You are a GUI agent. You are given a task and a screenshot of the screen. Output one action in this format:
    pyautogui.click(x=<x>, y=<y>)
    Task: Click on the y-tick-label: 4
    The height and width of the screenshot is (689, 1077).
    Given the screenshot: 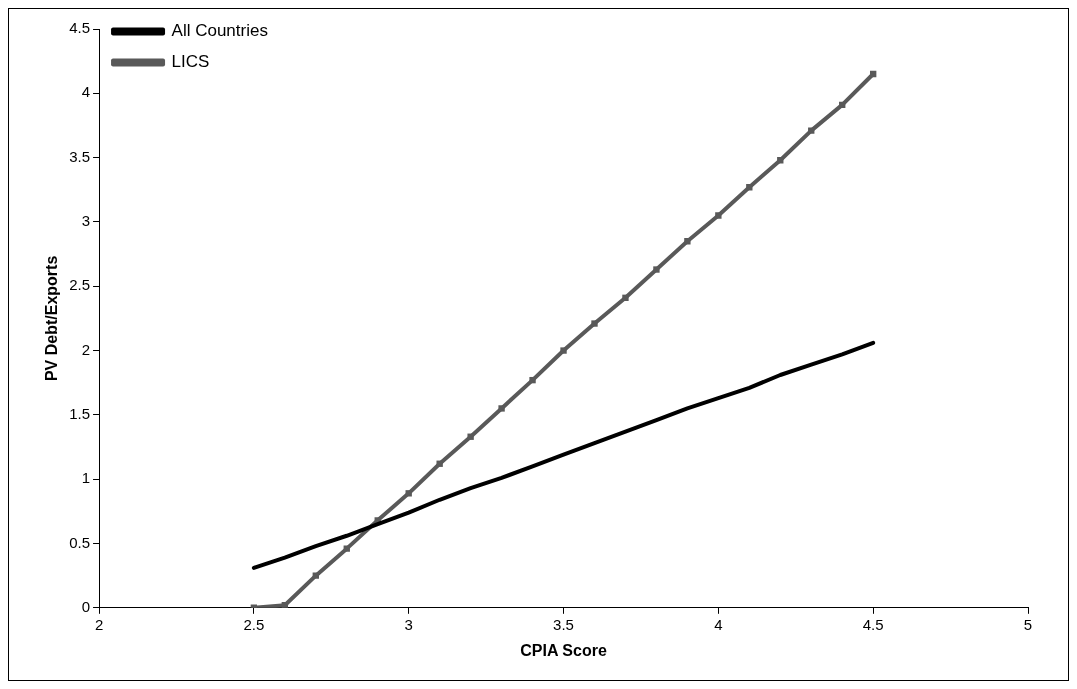 What is the action you would take?
    pyautogui.click(x=86, y=92)
    